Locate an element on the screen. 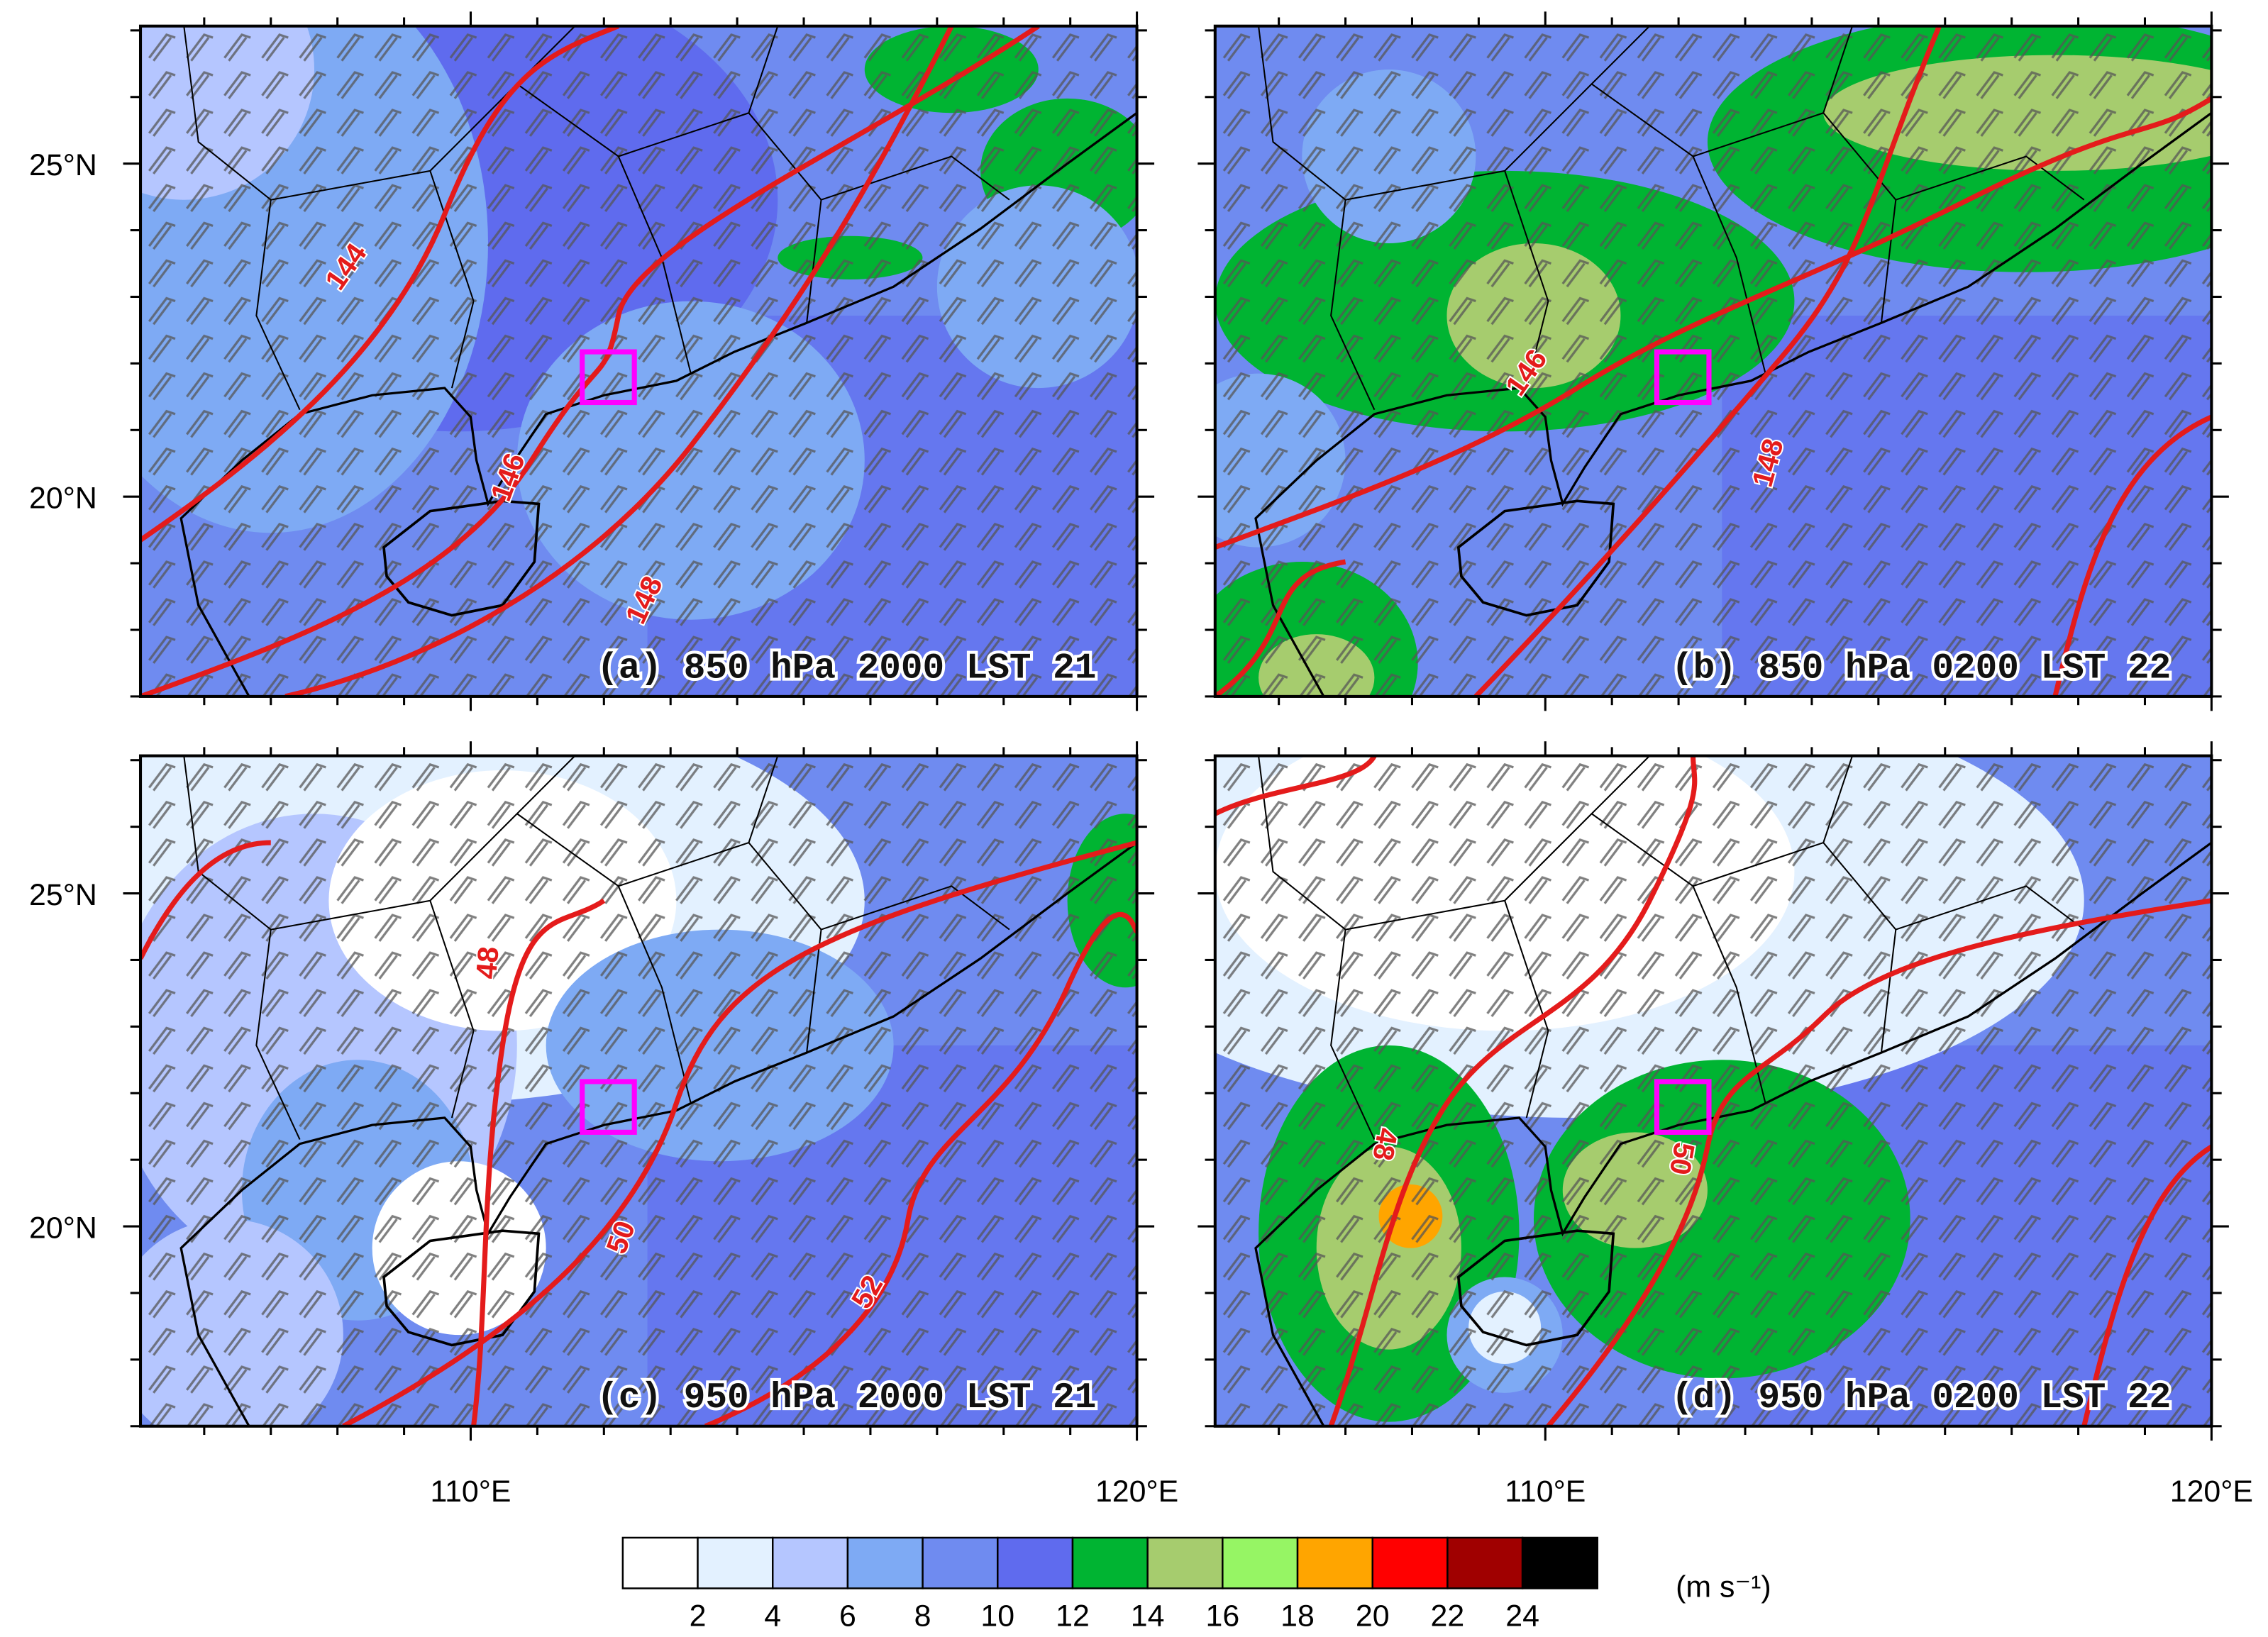 This screenshot has height=1637, width=2268. panel-label: (c) 950 hPa 2000 LST 21 is located at coordinates (846, 1398).